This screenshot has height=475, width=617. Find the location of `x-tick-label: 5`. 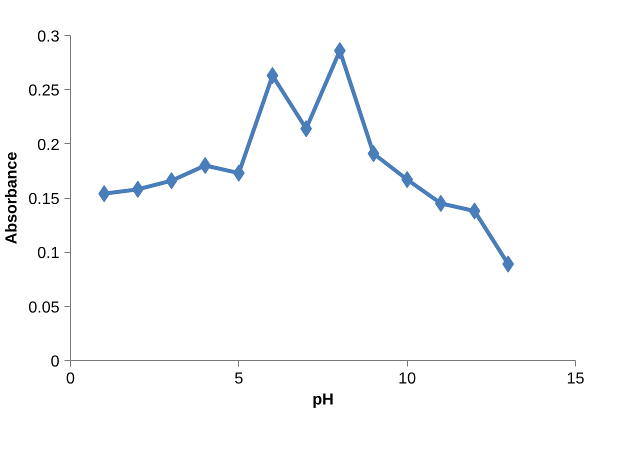

x-tick-label: 5 is located at coordinates (239, 379).